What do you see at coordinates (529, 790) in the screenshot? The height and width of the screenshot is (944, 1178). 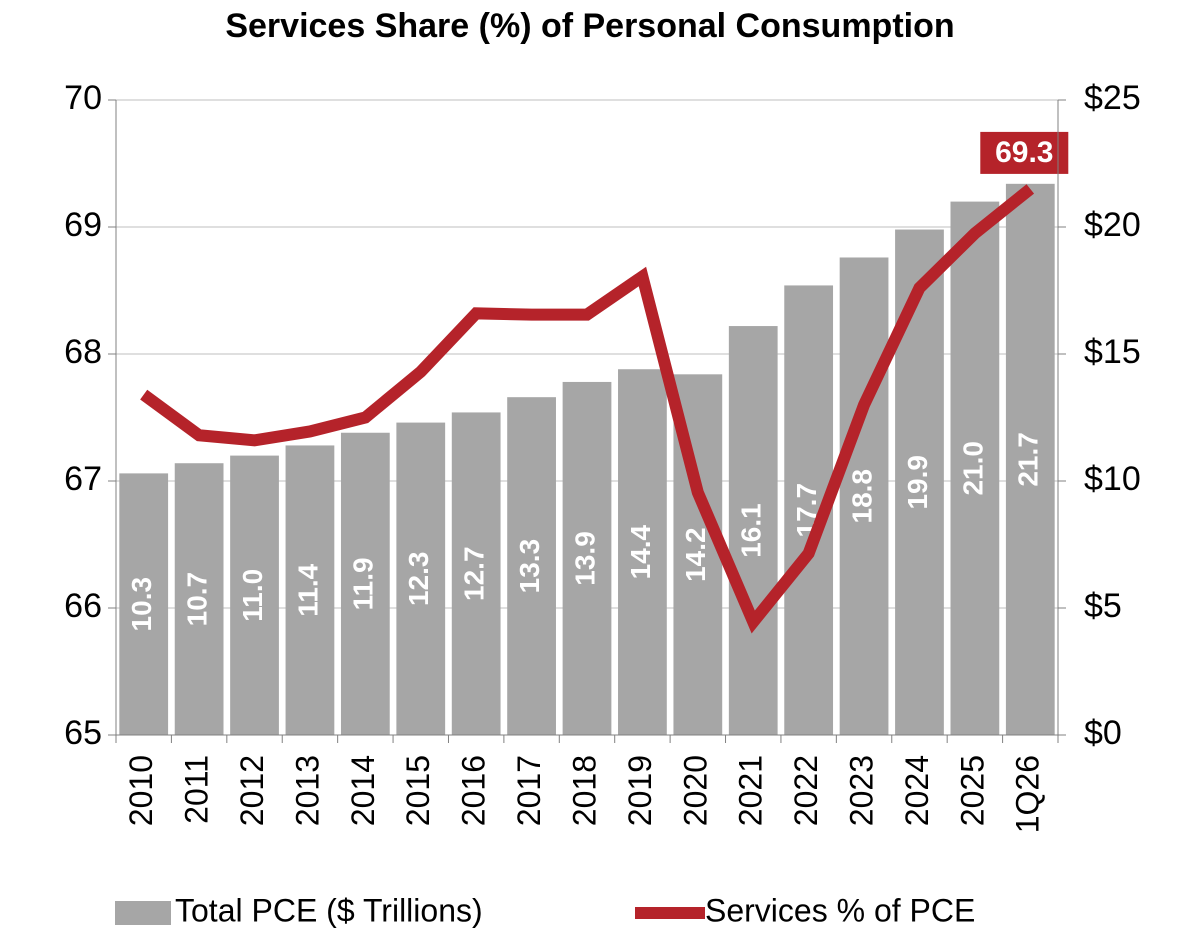 I see `x-tick-label: 2017` at bounding box center [529, 790].